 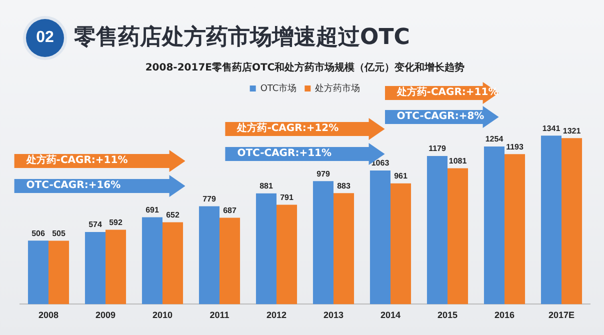 I want to click on x-tick-label: 2014, so click(x=390, y=315).